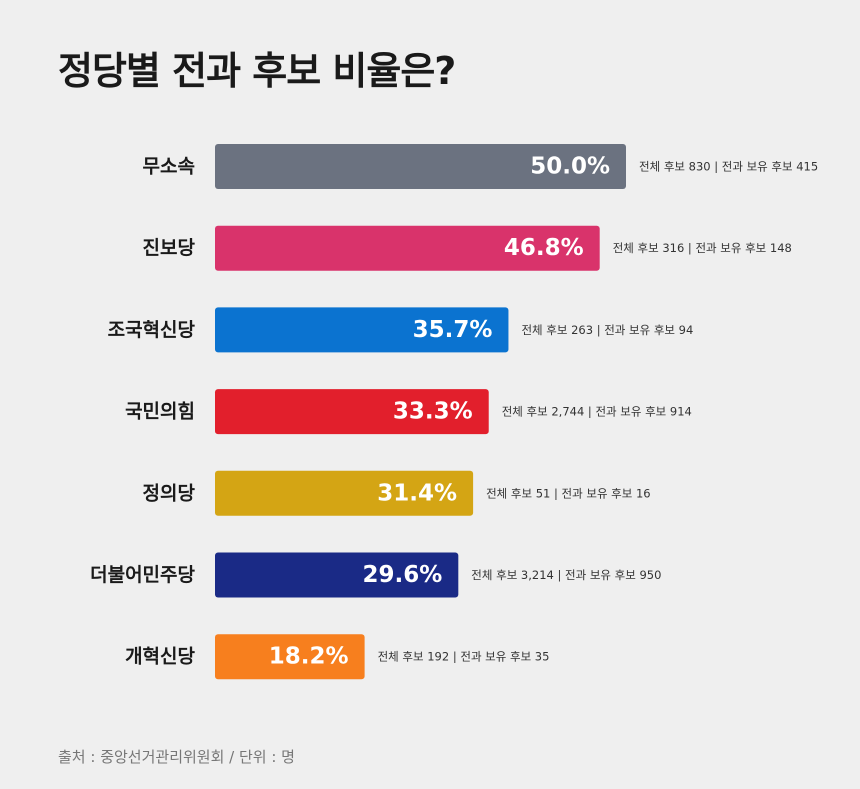 This screenshot has height=789, width=860. I want to click on chart-title: 정당별 전과 후보 비율은?, so click(257, 71).